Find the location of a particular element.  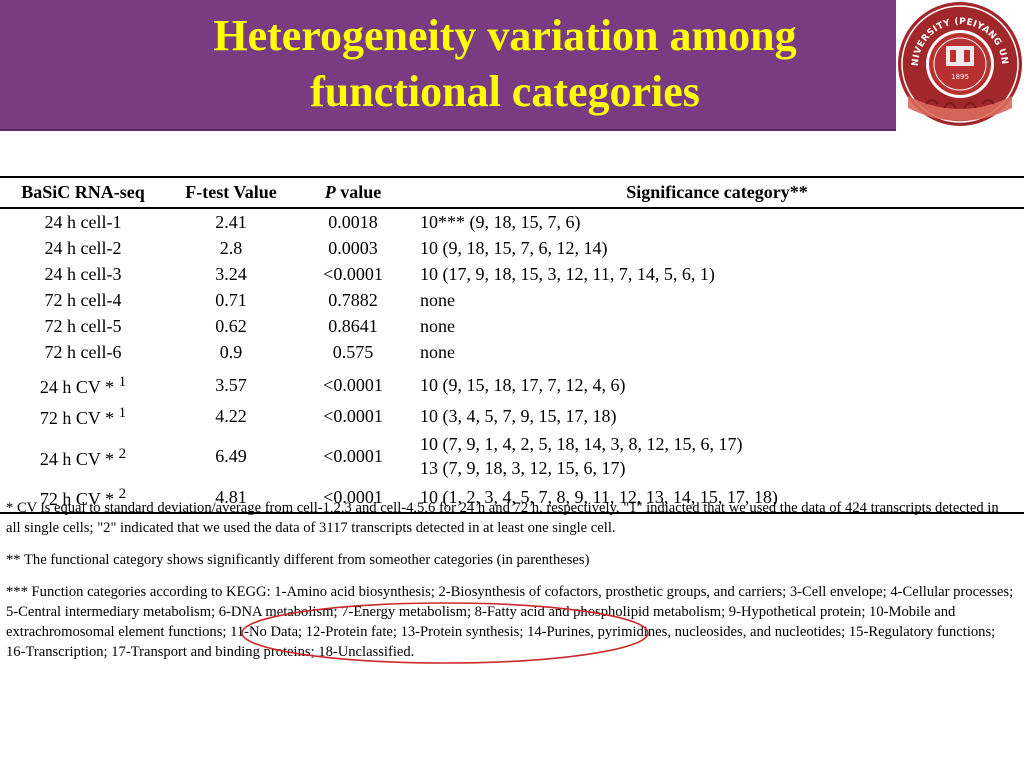

row-name: 24 h cell-3 is located at coordinates (83, 274).